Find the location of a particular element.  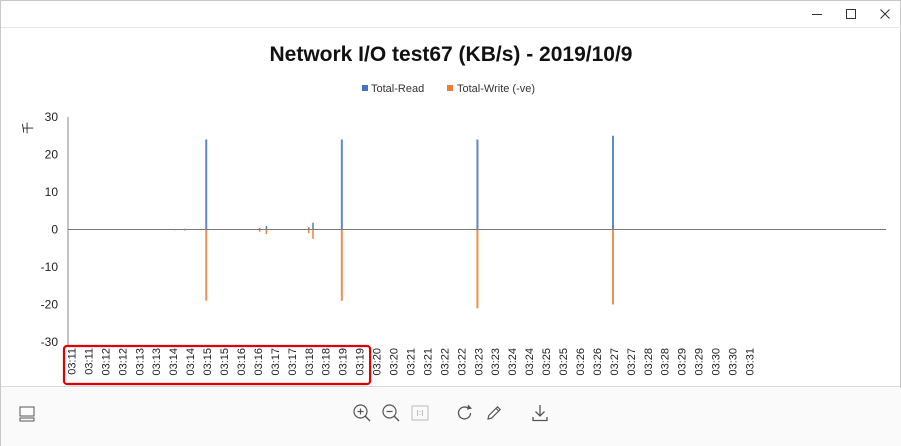

close-icon is located at coordinates (885, 14).